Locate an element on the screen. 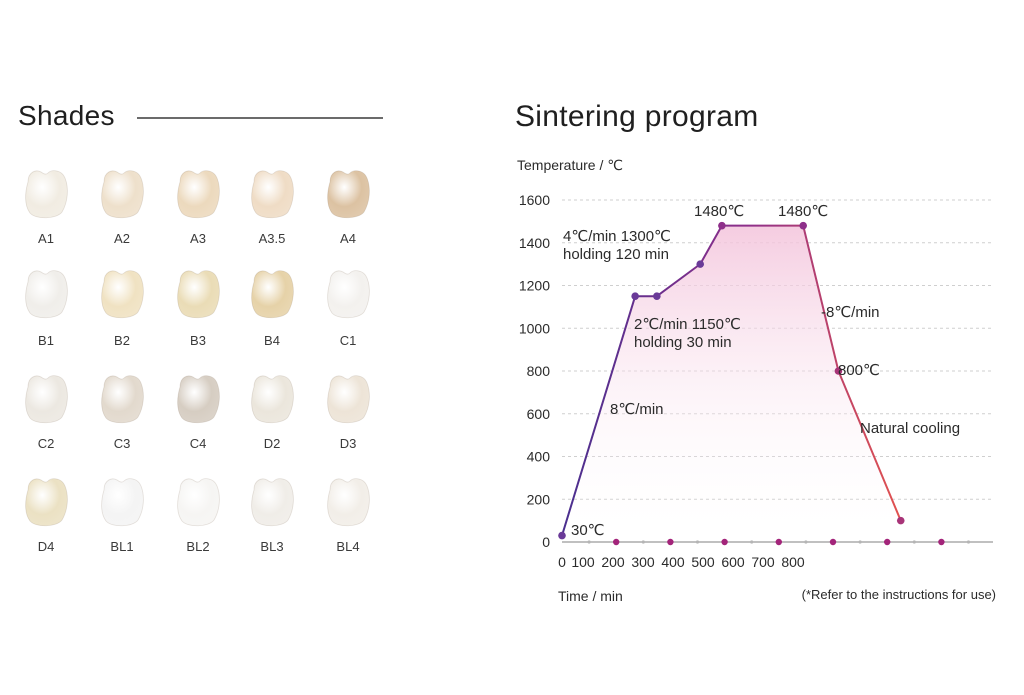  y-tick-label: 600 is located at coordinates (539, 414).